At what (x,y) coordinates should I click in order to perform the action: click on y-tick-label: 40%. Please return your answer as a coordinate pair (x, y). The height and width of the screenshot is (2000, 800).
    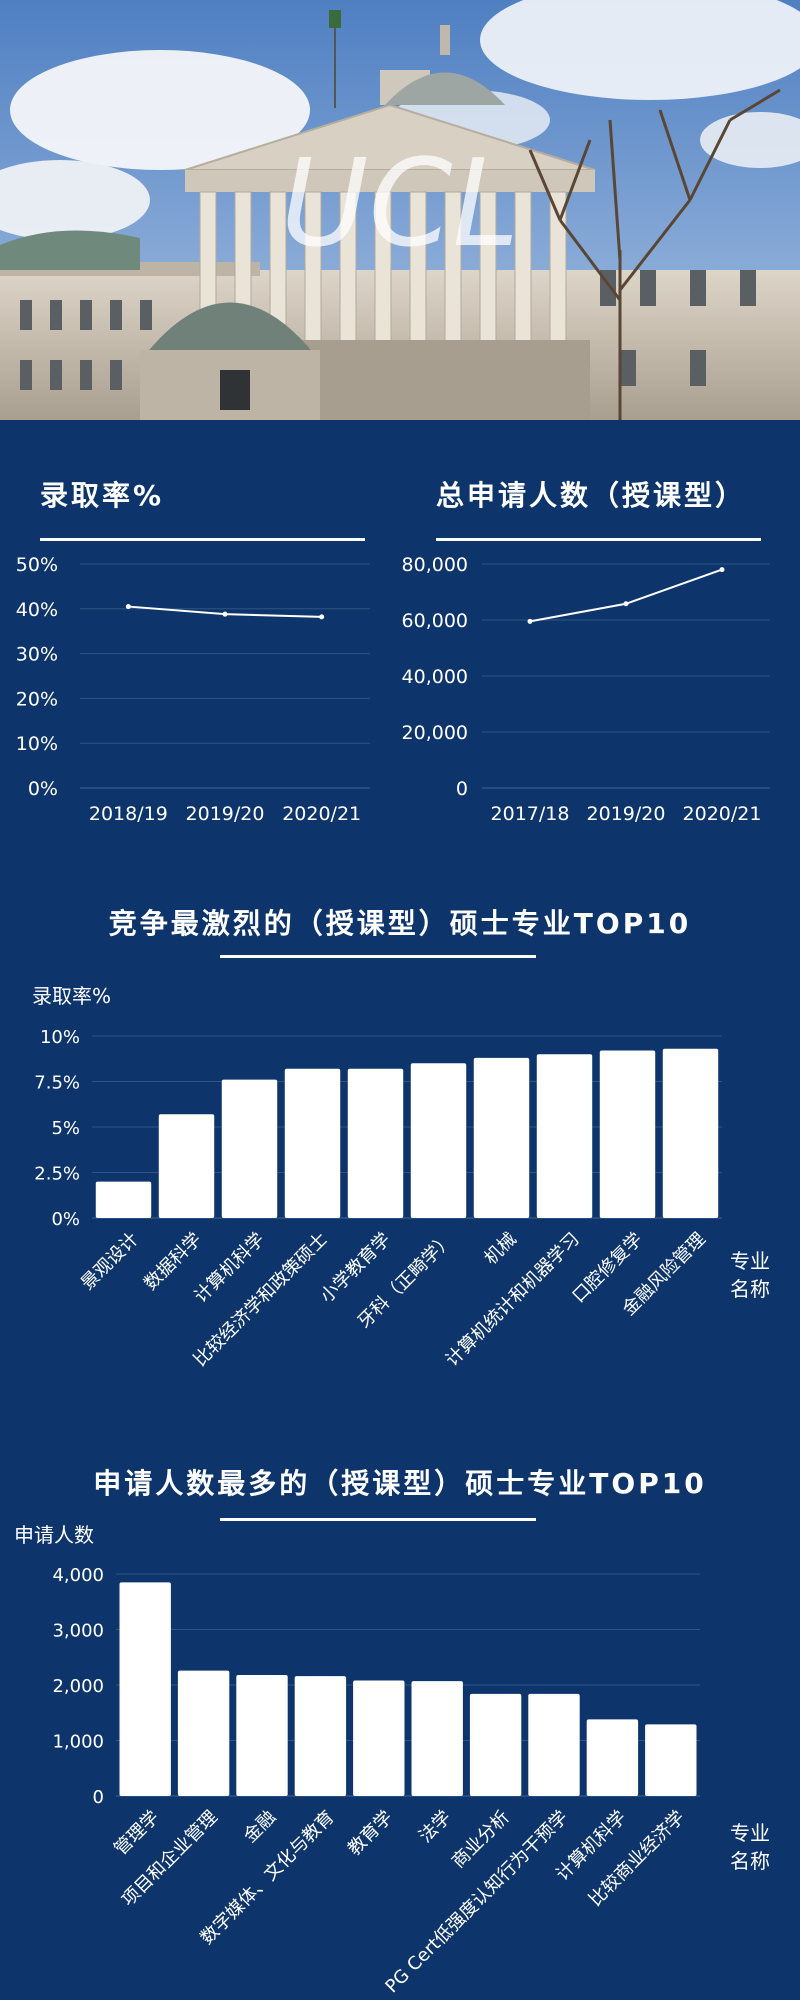
    Looking at the image, I should click on (37, 610).